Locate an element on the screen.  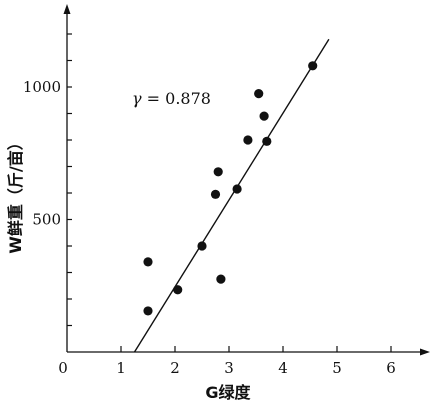
correlation-annotation: γ = 0.878 is located at coordinates (171, 98).